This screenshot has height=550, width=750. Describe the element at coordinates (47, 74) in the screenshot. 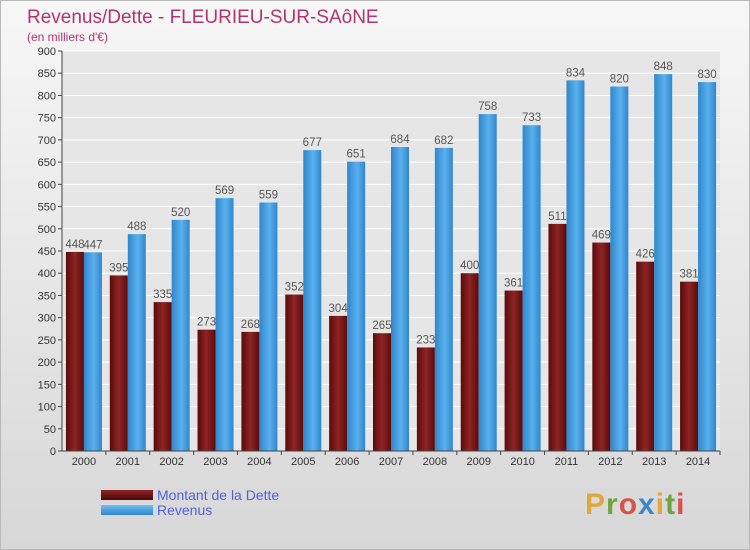

I see `y-tick-label: 850` at that location.